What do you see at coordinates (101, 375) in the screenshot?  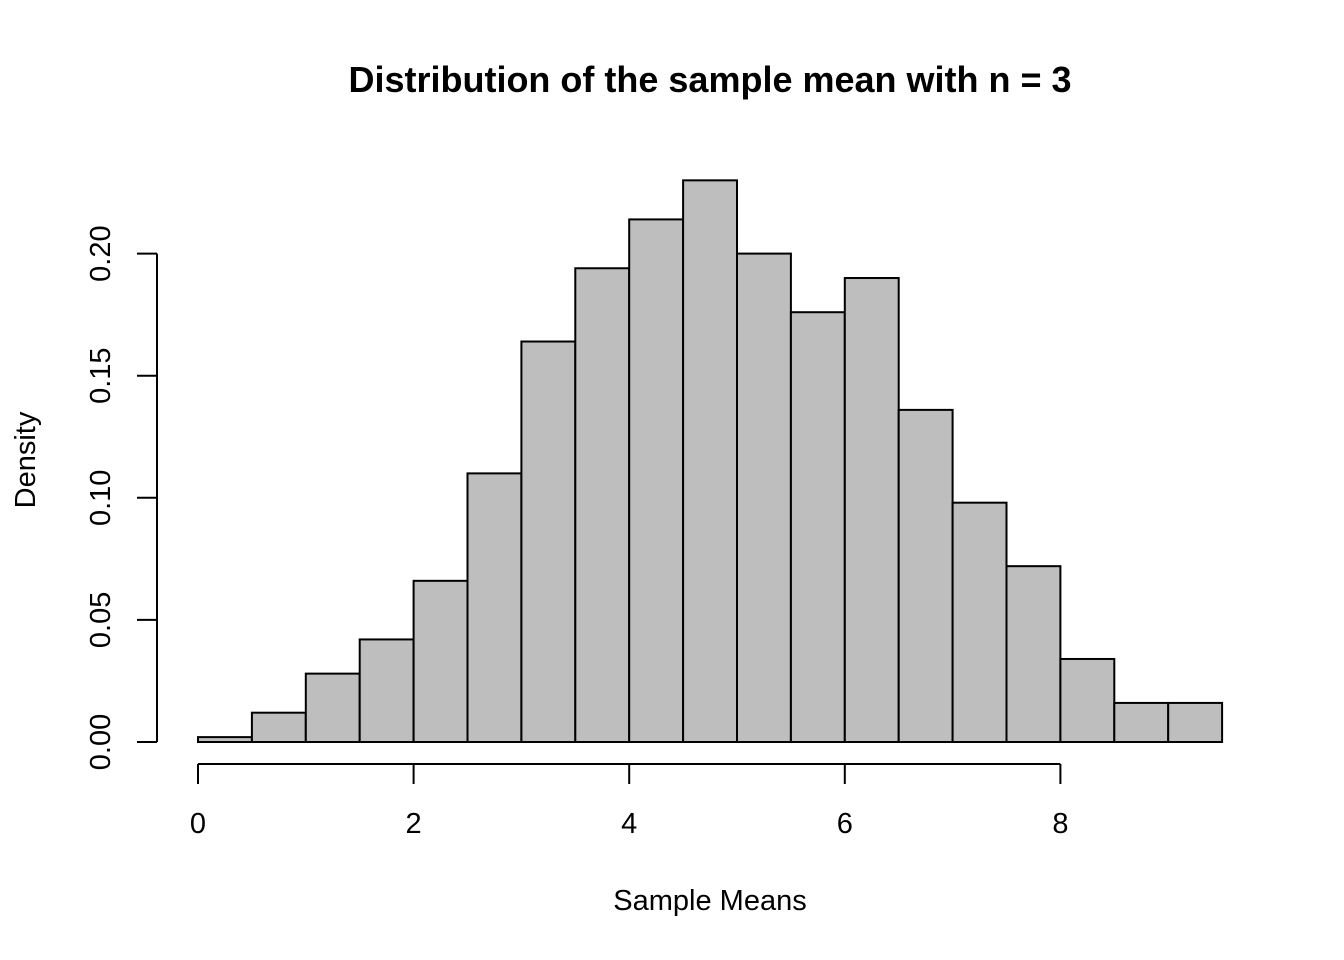 I see `y-tick-label-3: 0.15` at bounding box center [101, 375].